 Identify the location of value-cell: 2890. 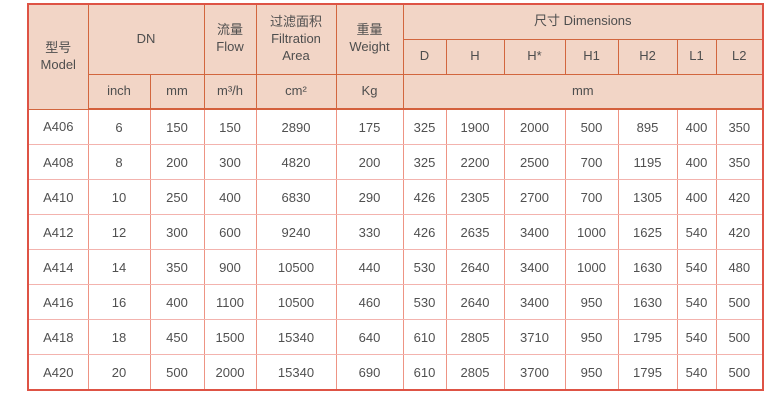
(296, 126).